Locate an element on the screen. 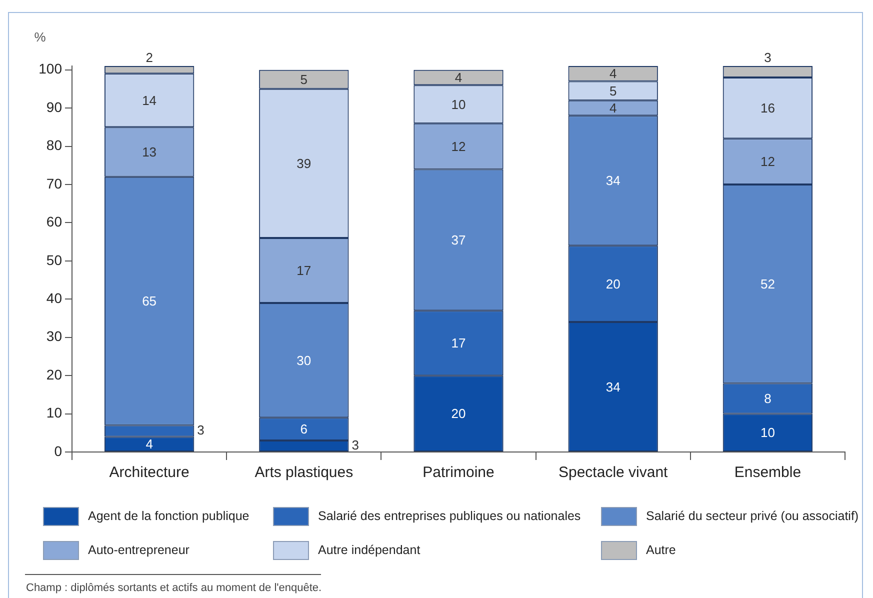  legend-label: Autre is located at coordinates (661, 550).